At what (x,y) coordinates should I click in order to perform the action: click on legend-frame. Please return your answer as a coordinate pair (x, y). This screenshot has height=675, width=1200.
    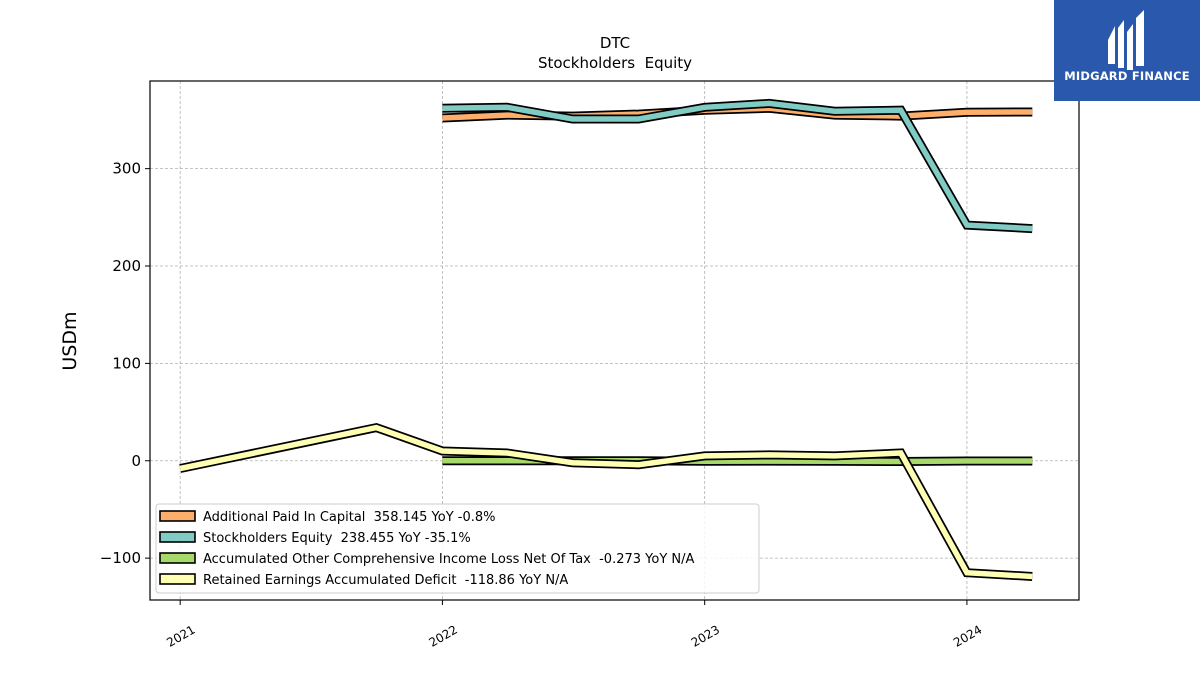
    Looking at the image, I should click on (457, 548).